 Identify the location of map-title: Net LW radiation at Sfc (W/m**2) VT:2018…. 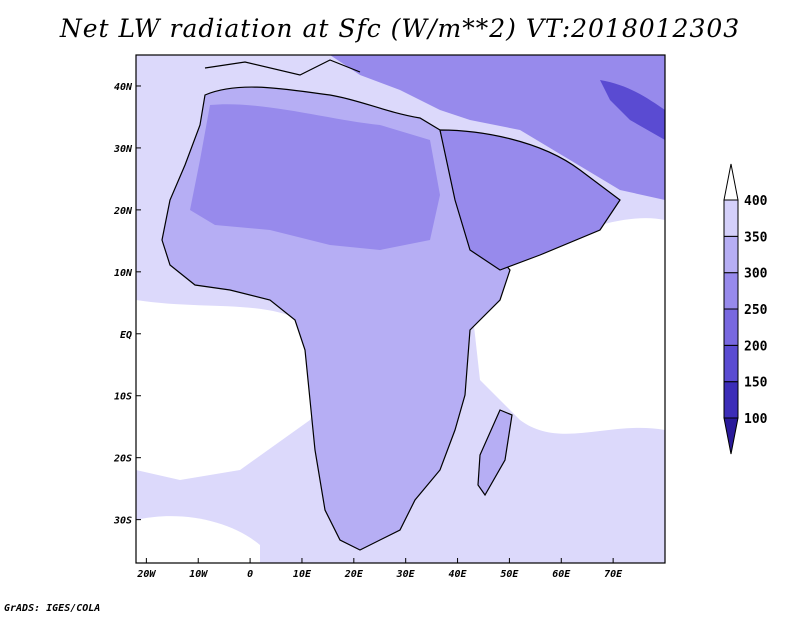
(400, 28).